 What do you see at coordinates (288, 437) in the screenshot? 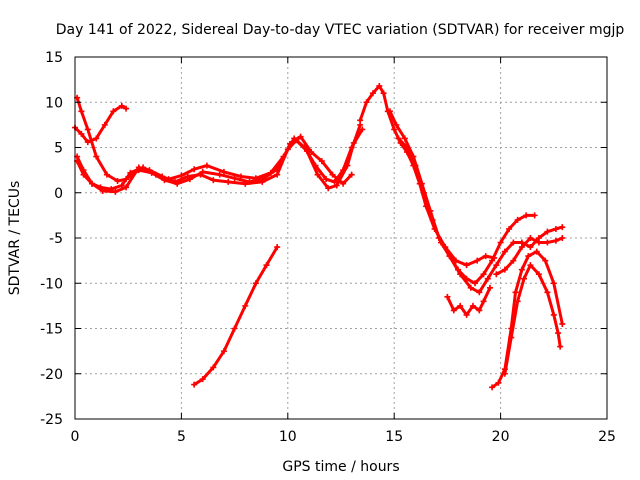
I see `x-tick-label: 10` at bounding box center [288, 437].